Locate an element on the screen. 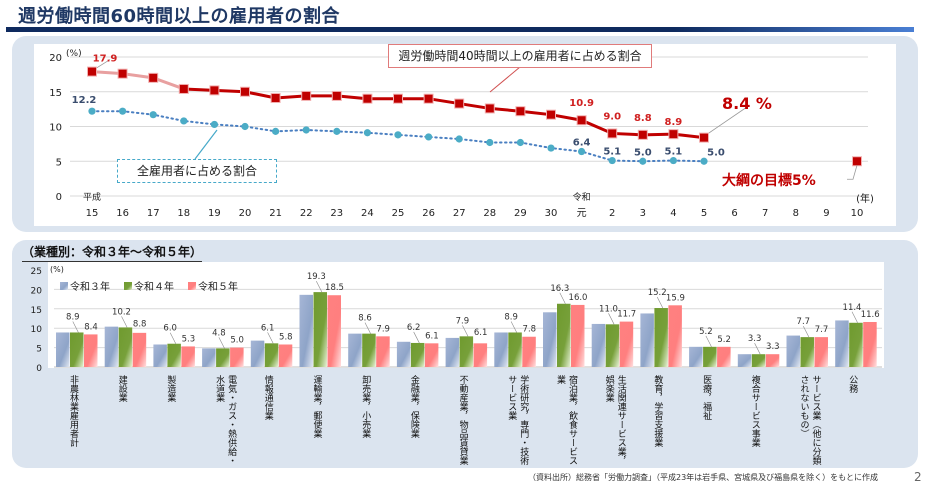  target-label: 大綱の目標5% is located at coordinates (769, 181).